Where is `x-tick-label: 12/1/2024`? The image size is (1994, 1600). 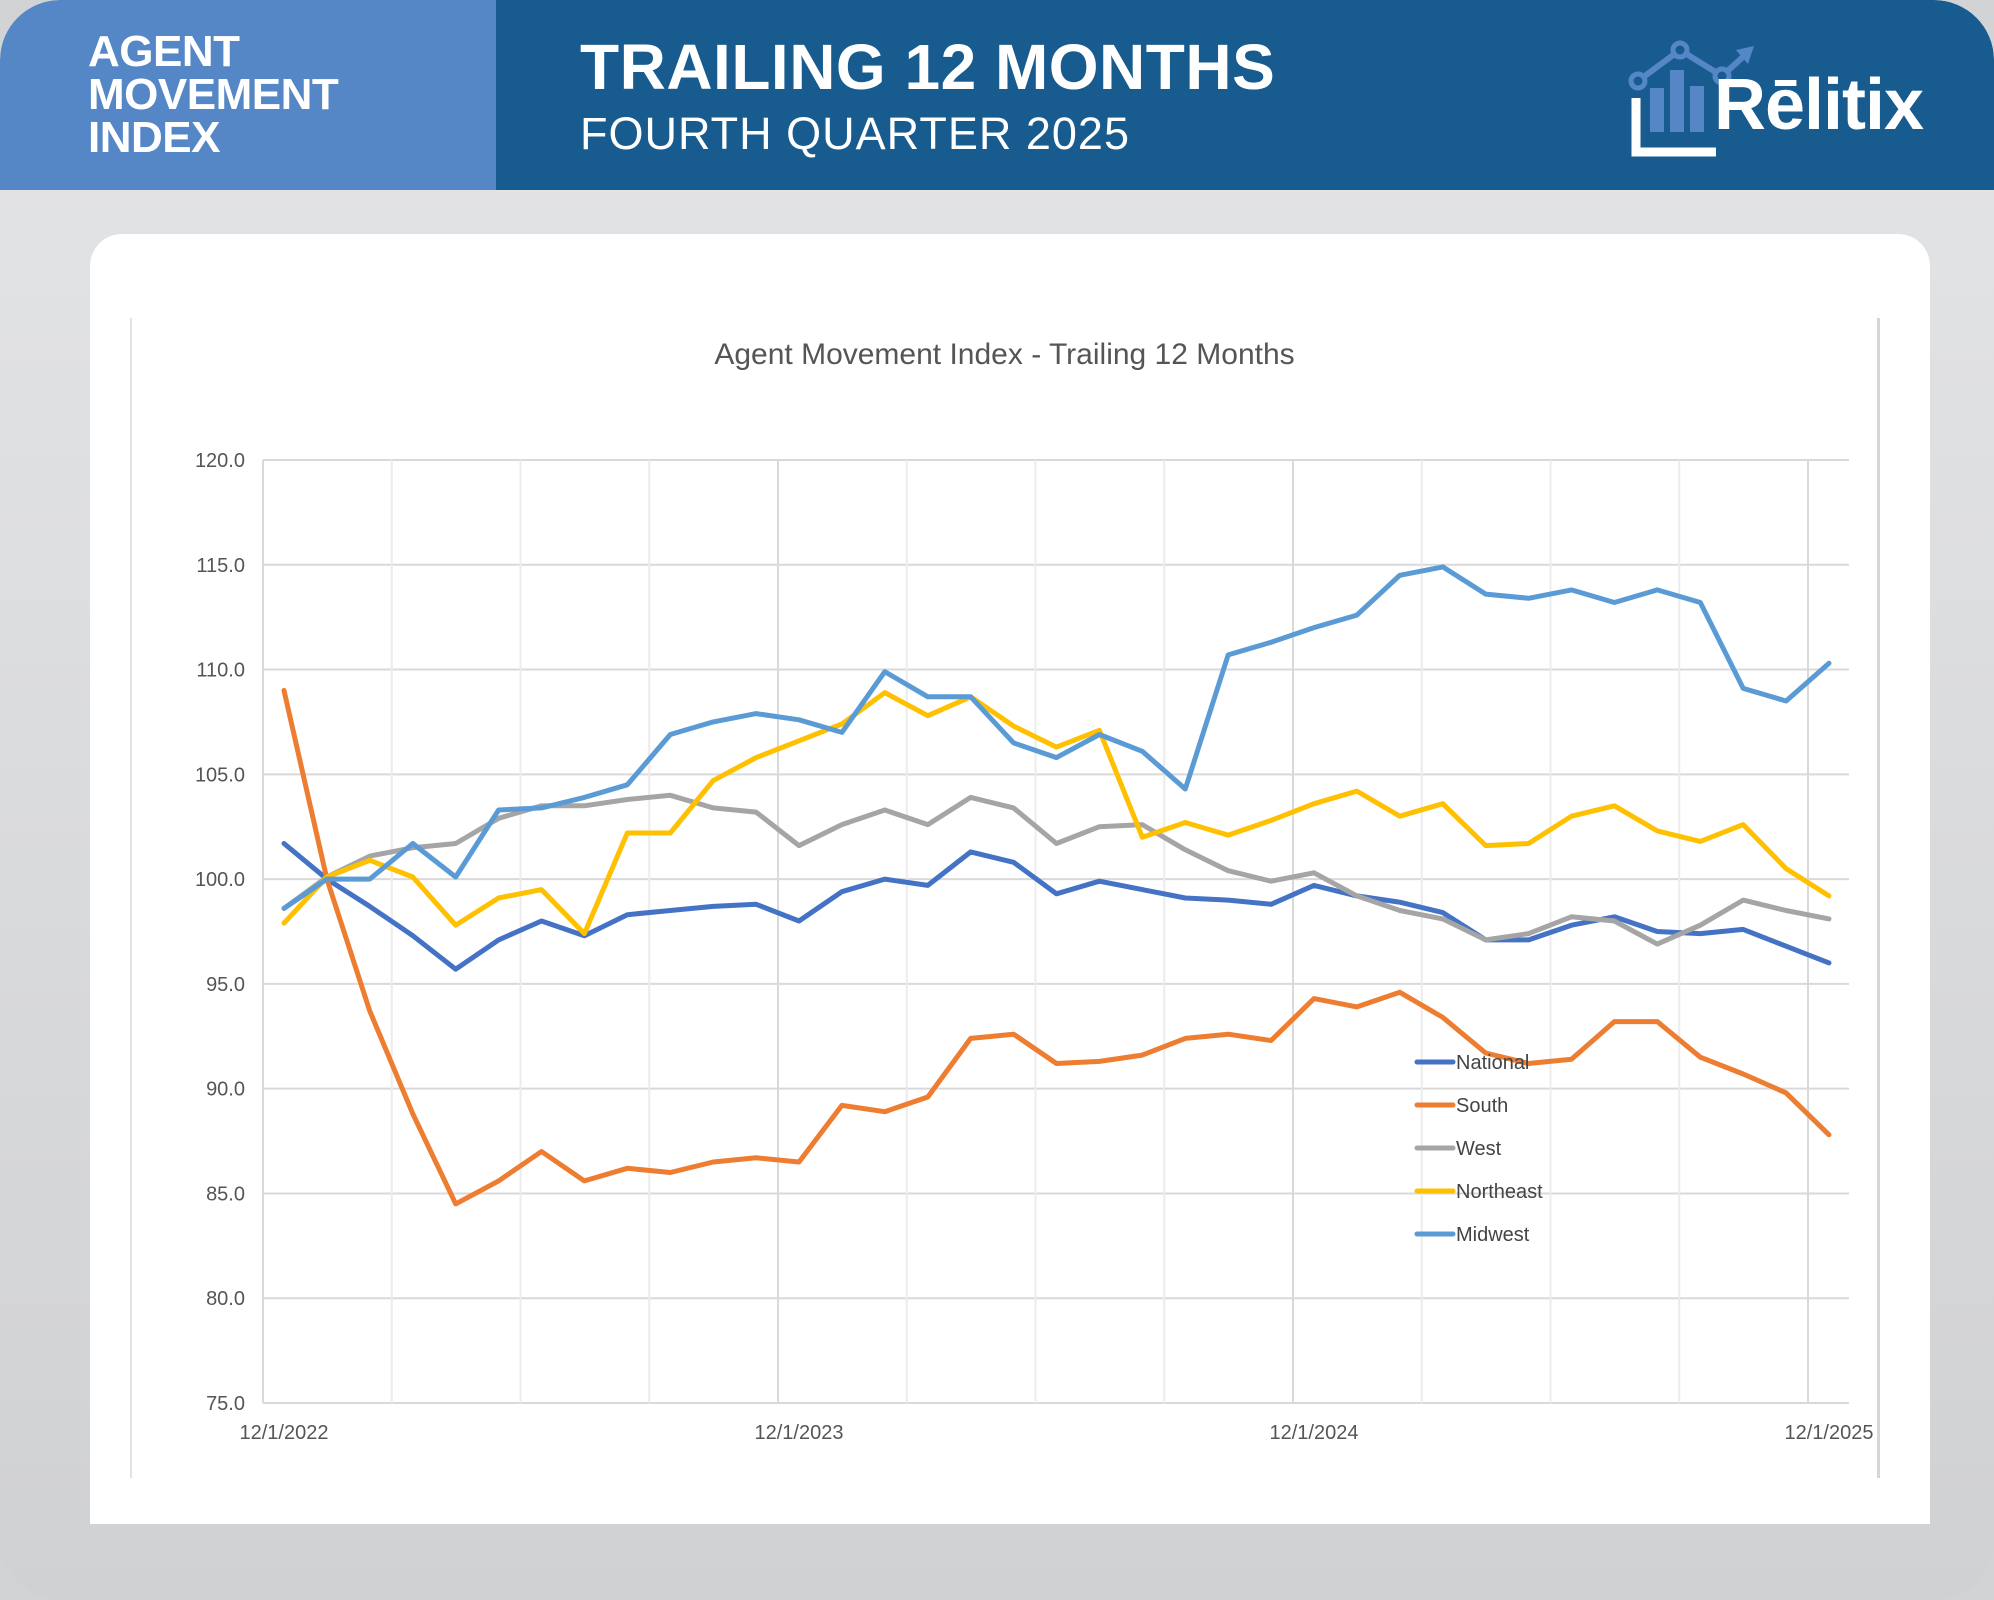 x-tick-label: 12/1/2024 is located at coordinates (1314, 1433).